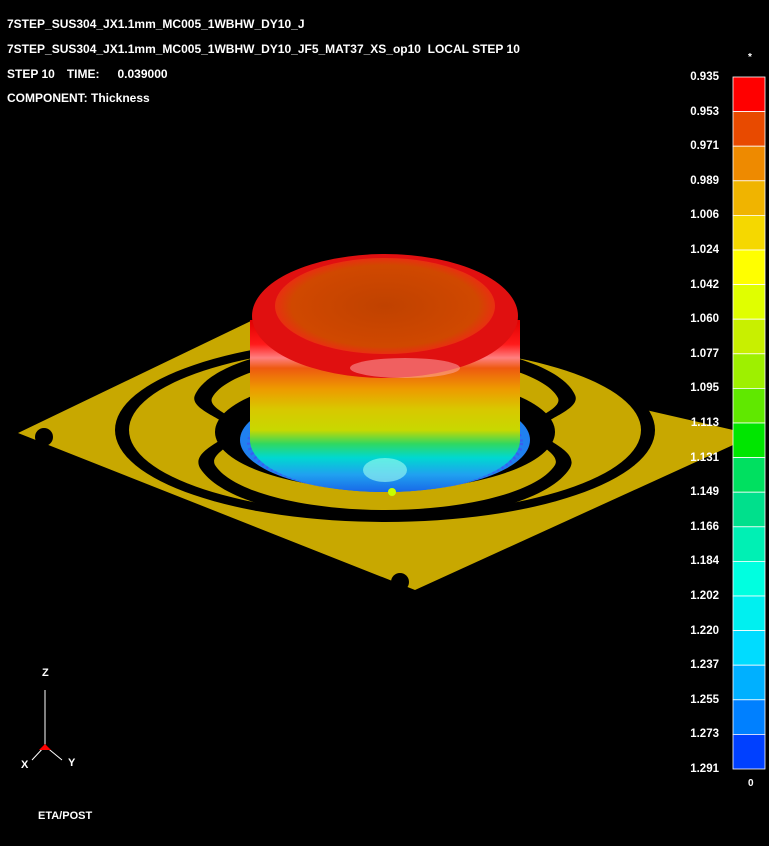 This screenshot has height=846, width=769. What do you see at coordinates (47, 725) in the screenshot?
I see `axis-triad` at bounding box center [47, 725].